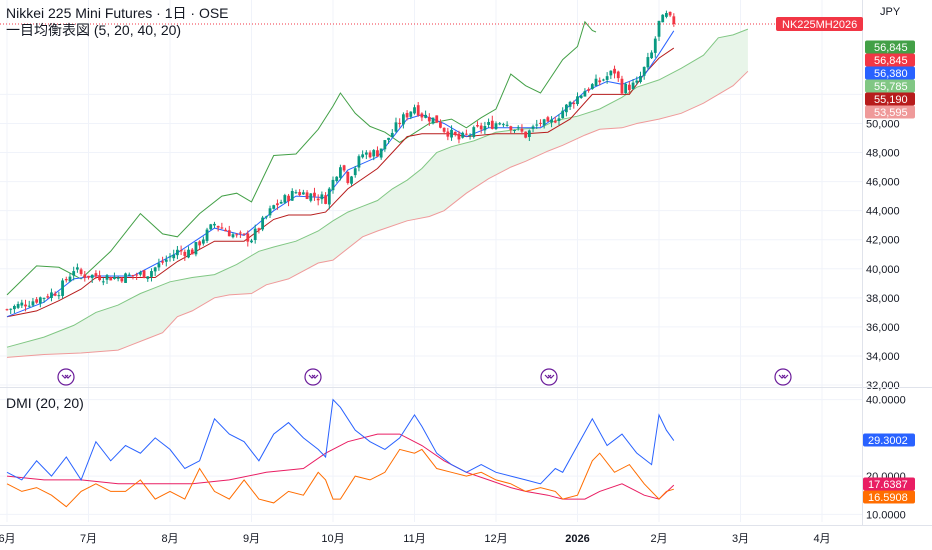 The width and height of the screenshot is (932, 550). What do you see at coordinates (886, 401) in the screenshot?
I see `dmi-tick-label: 40.0000` at bounding box center [886, 401].